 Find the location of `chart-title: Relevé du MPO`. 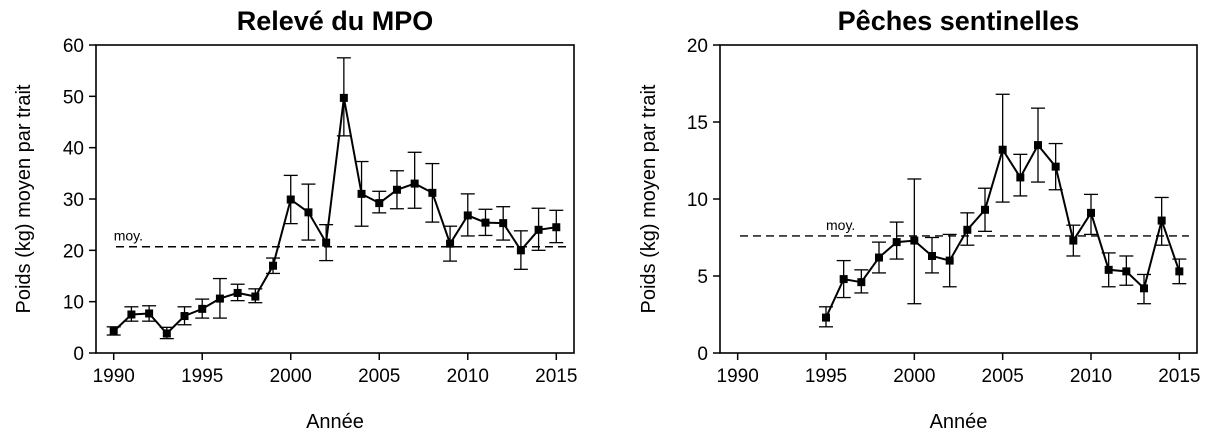

chart-title: Relevé du MPO is located at coordinates (335, 21).